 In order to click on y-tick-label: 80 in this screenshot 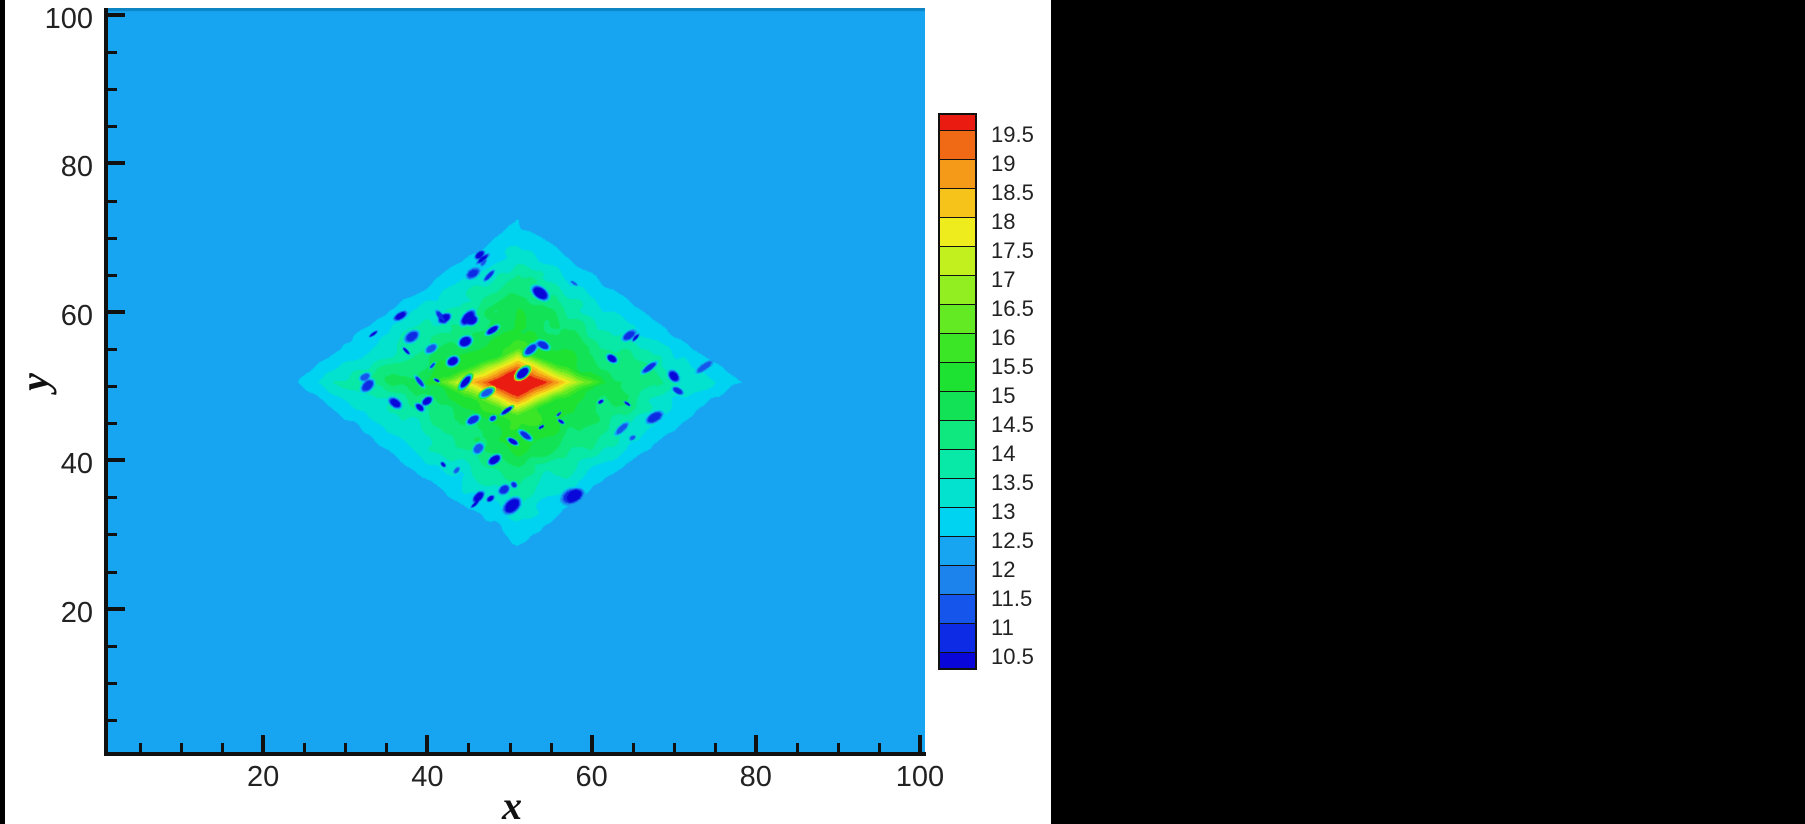, I will do `click(76, 167)`.